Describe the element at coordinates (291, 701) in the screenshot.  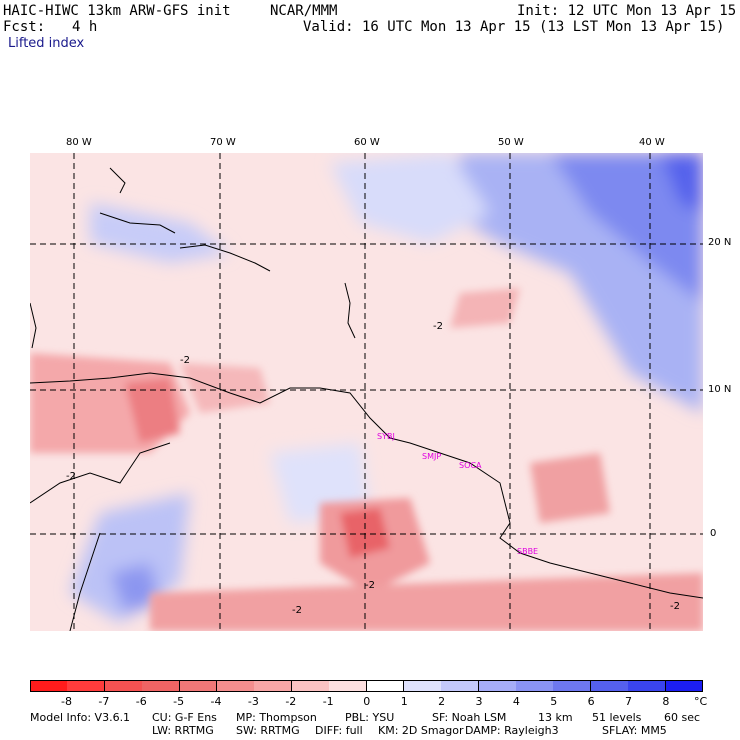
I see `colorbar-tick-label: -2` at that location.